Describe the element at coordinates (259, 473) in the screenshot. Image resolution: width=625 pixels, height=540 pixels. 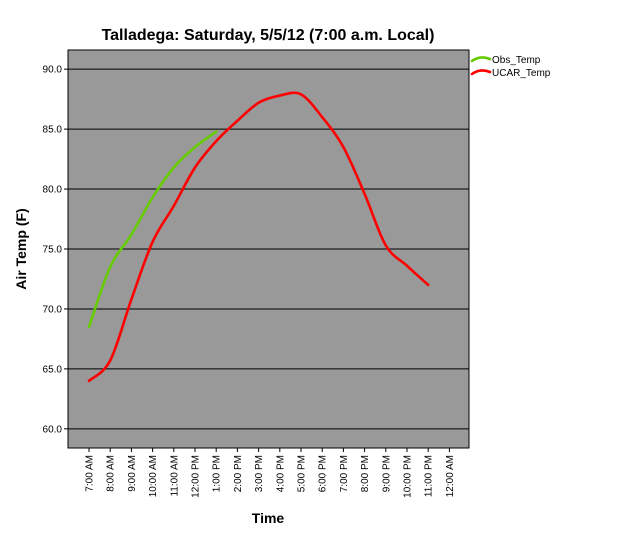
I see `x-tick-label: 3:00 PM` at that location.